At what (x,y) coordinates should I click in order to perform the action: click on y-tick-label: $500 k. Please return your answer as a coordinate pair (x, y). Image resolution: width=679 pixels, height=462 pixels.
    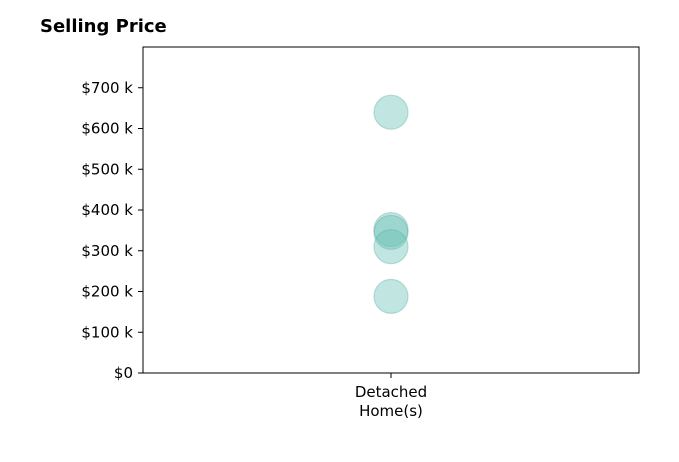
    Looking at the image, I should click on (107, 169).